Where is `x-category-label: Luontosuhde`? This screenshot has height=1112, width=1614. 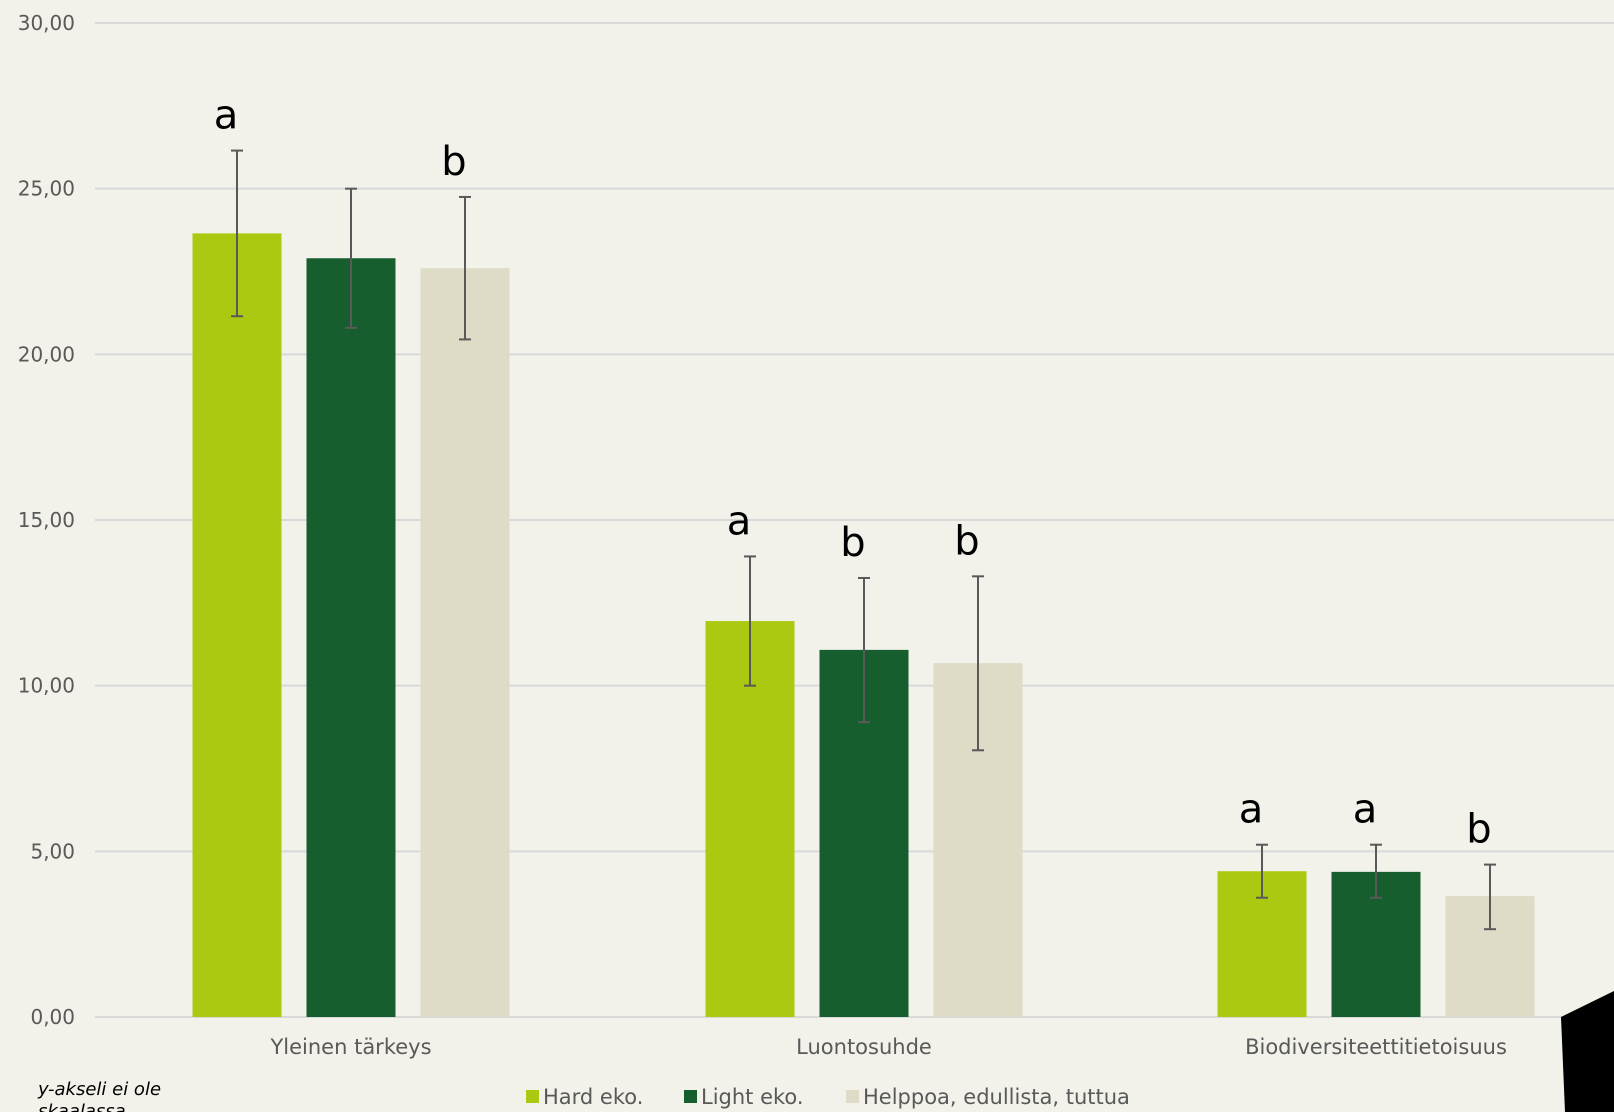 x-category-label: Luontosuhde is located at coordinates (864, 1047).